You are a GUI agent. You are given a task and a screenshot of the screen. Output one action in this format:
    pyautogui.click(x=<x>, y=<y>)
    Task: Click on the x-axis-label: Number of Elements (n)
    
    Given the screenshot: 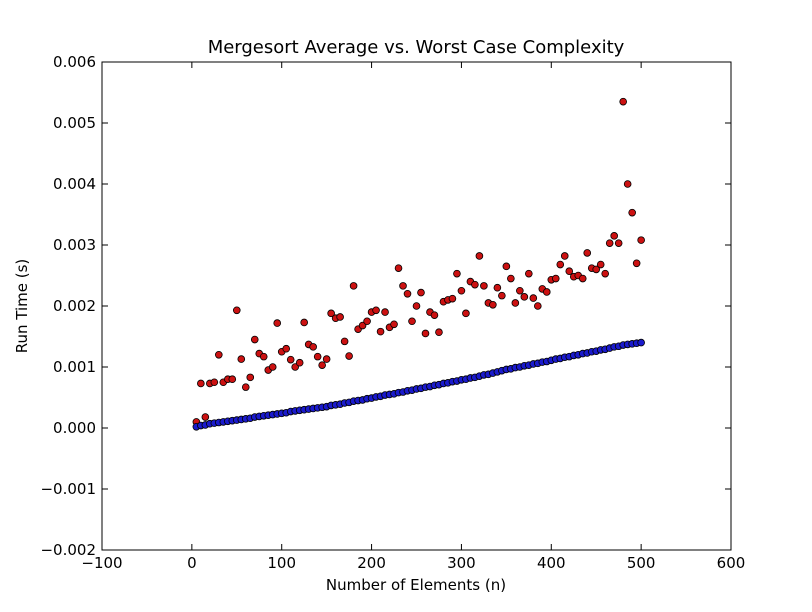 What is the action you would take?
    pyautogui.click(x=416, y=585)
    